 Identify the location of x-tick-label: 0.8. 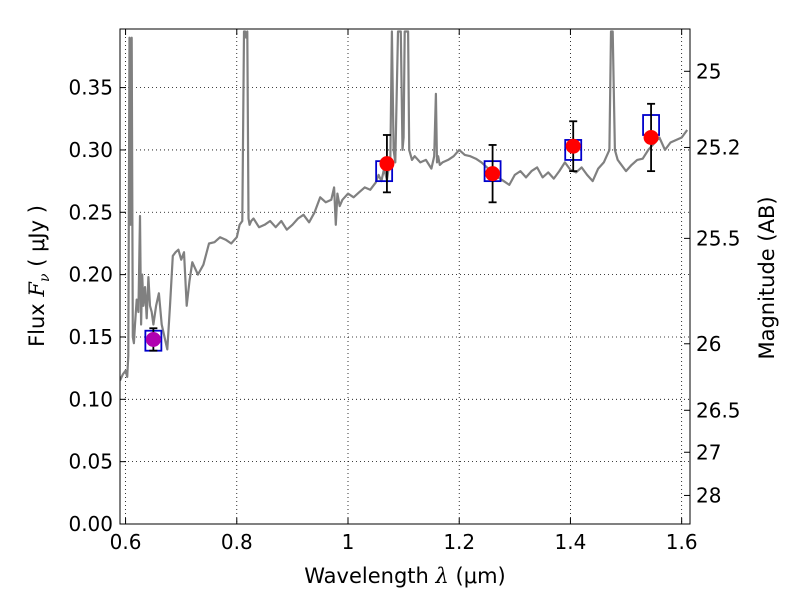
(237, 542).